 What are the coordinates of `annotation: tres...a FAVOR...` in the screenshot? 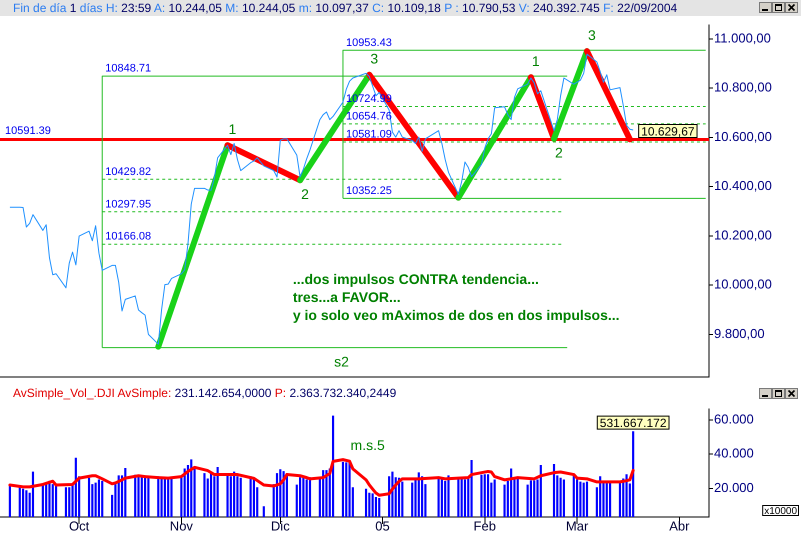 It's located at (346, 297).